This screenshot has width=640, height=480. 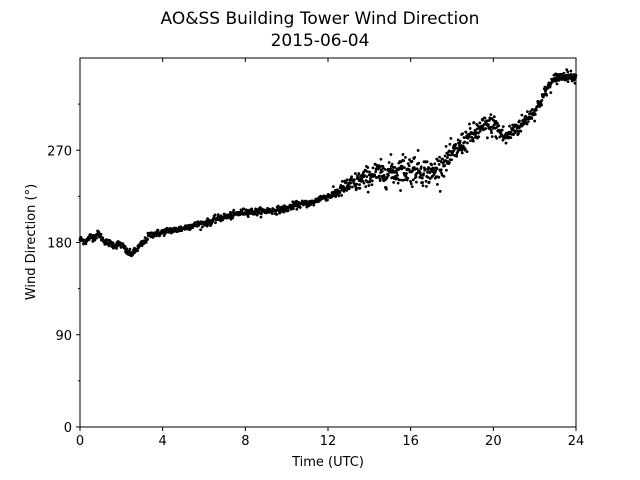 What do you see at coordinates (327, 462) in the screenshot?
I see `x-axis-label: Time (UTC)` at bounding box center [327, 462].